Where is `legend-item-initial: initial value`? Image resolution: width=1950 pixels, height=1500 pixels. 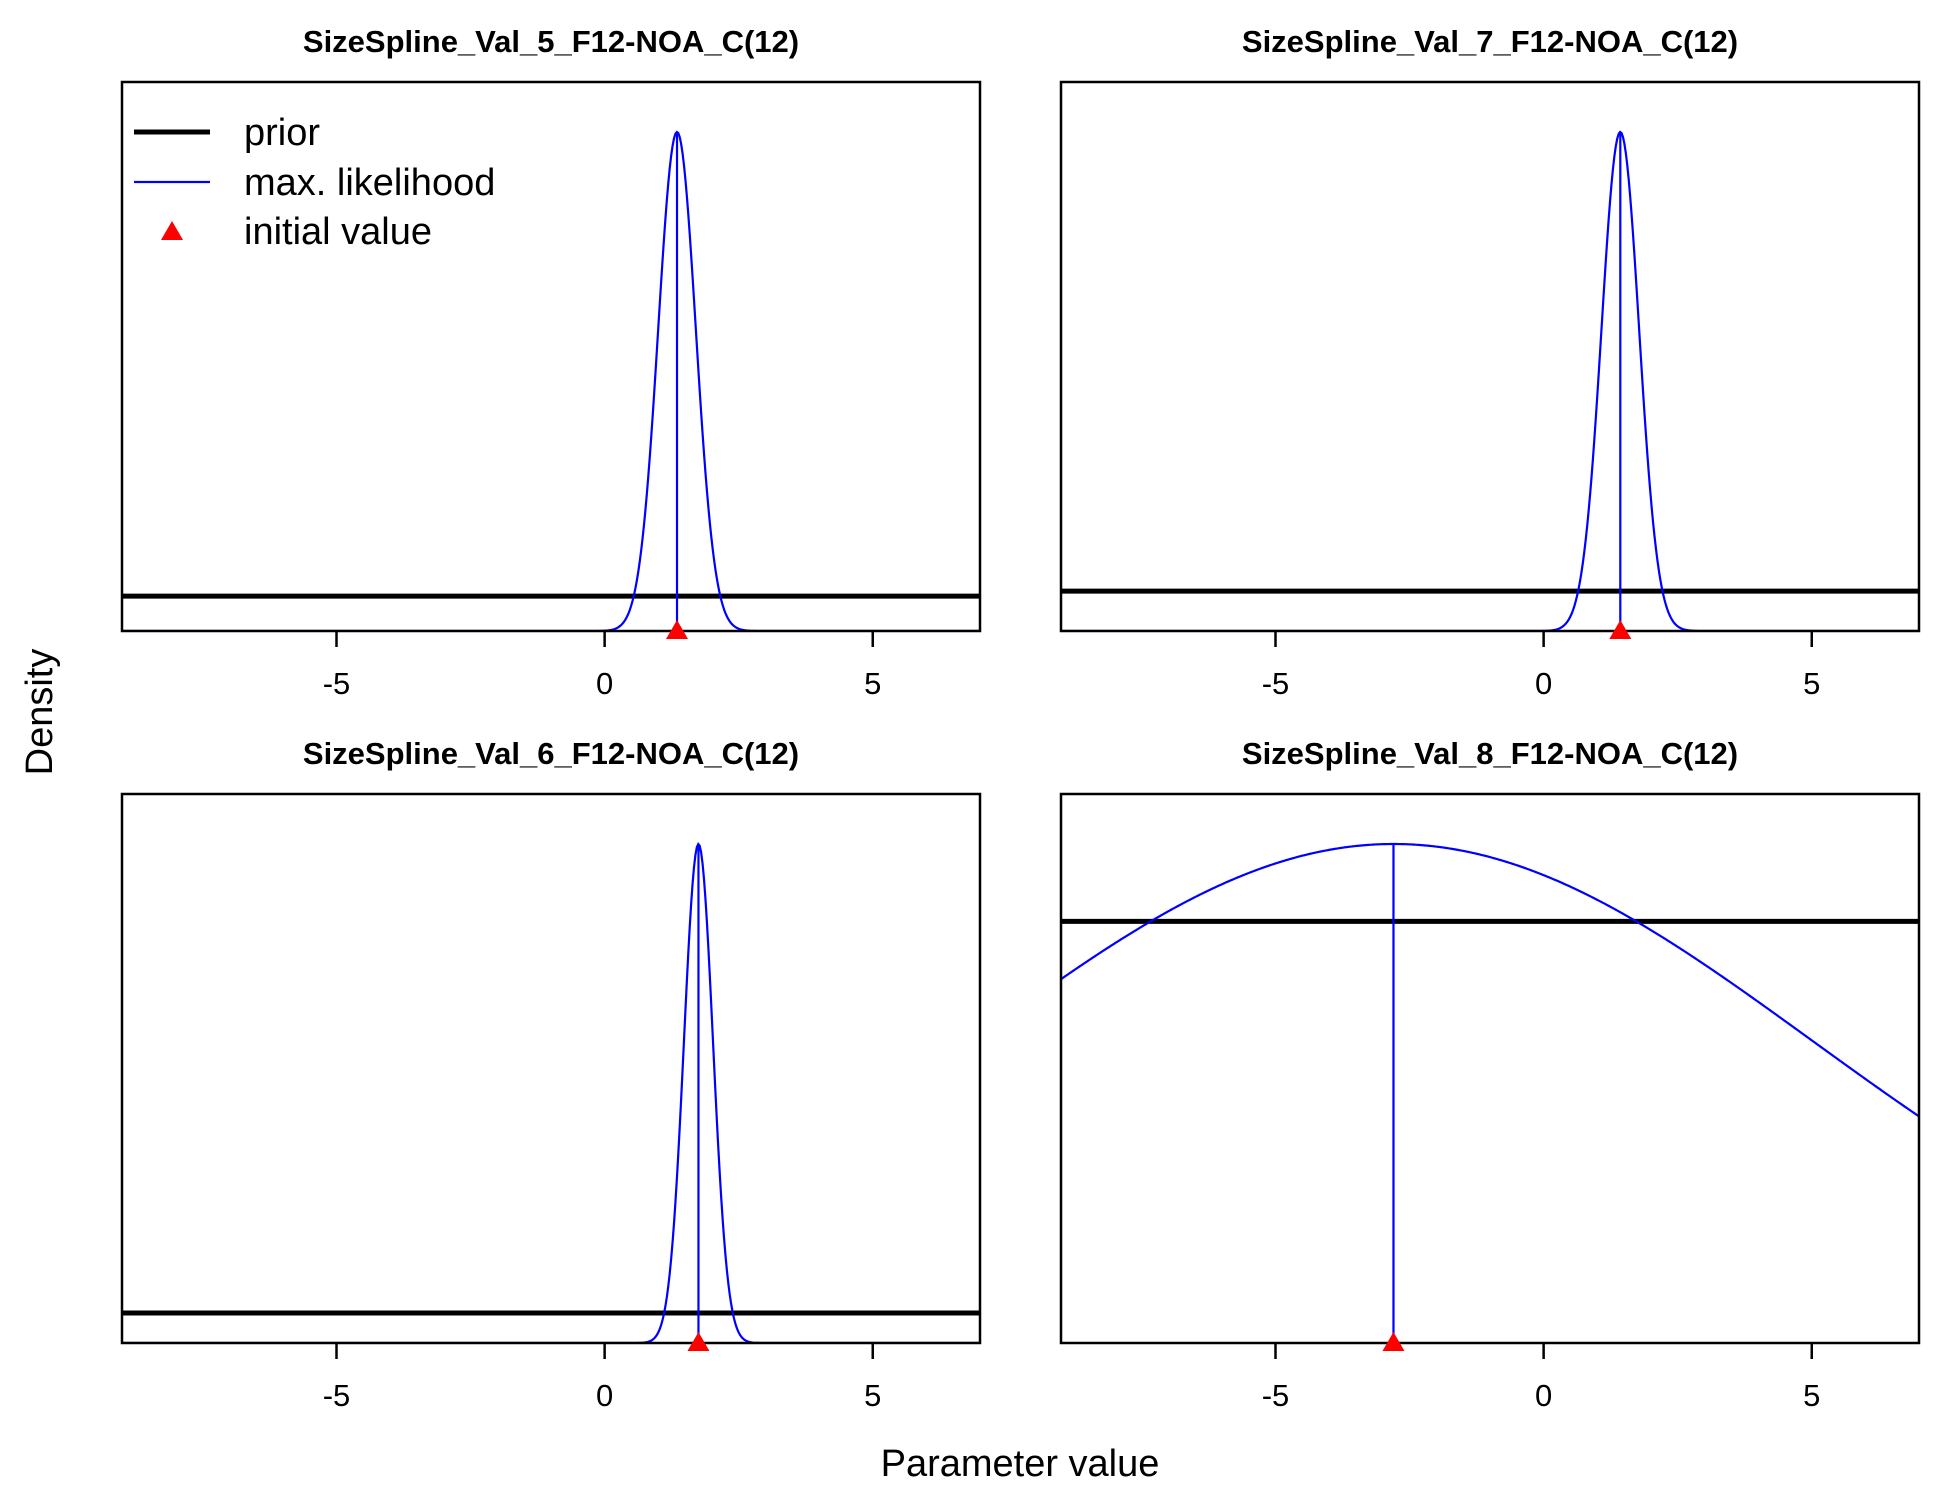
legend-item-initial: initial value is located at coordinates (296, 232).